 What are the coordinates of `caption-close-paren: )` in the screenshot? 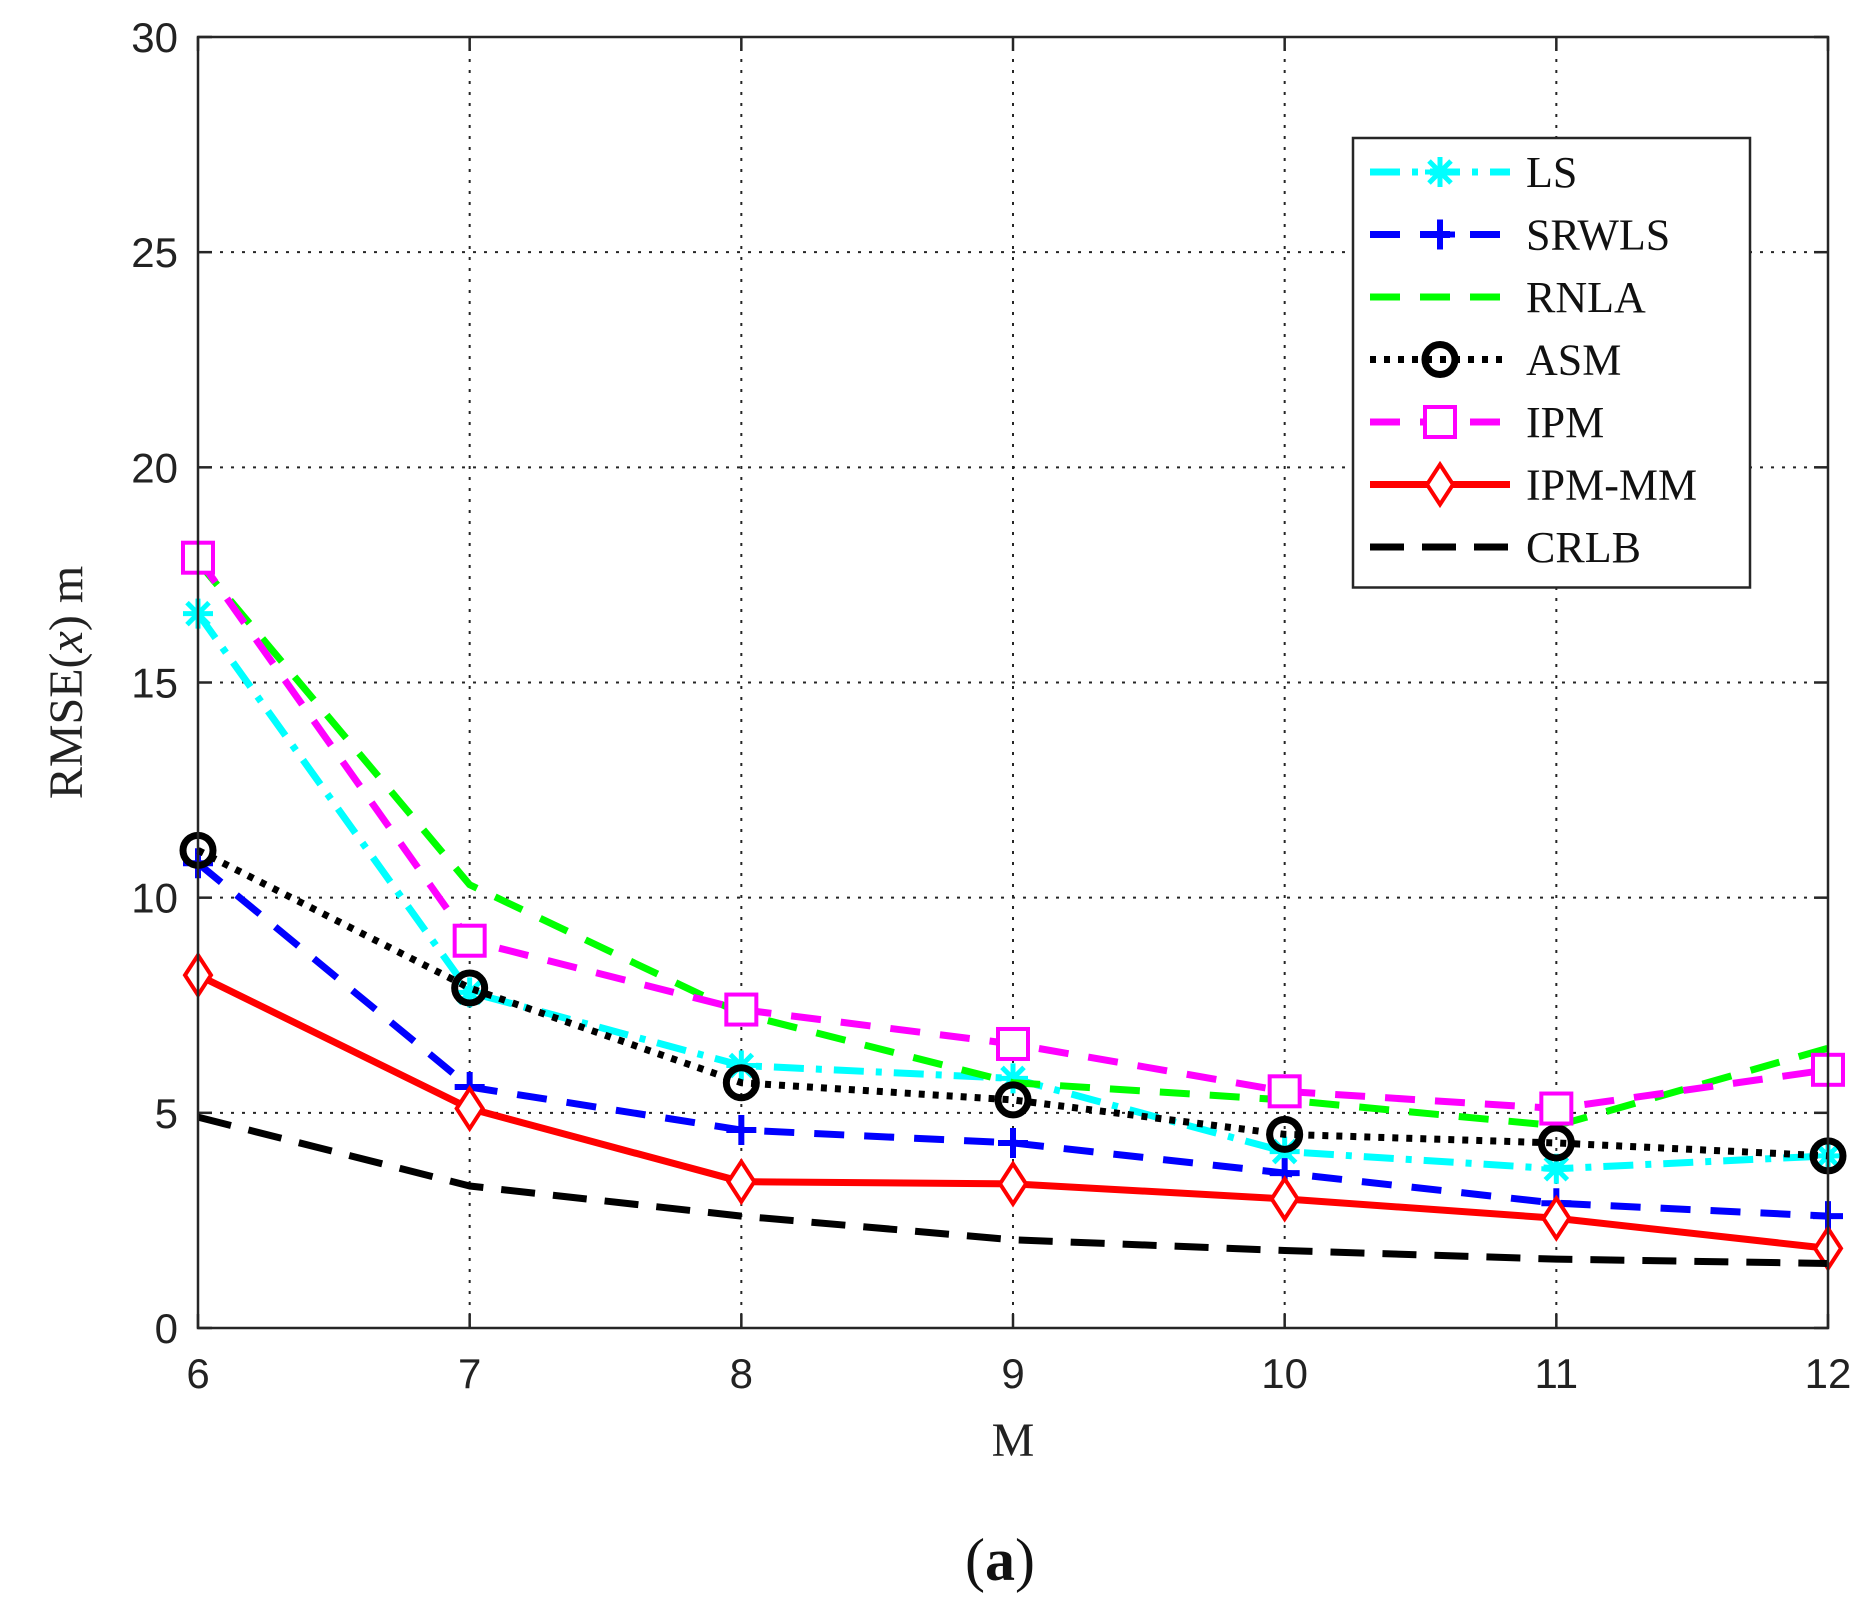 It's located at (1025, 1560).